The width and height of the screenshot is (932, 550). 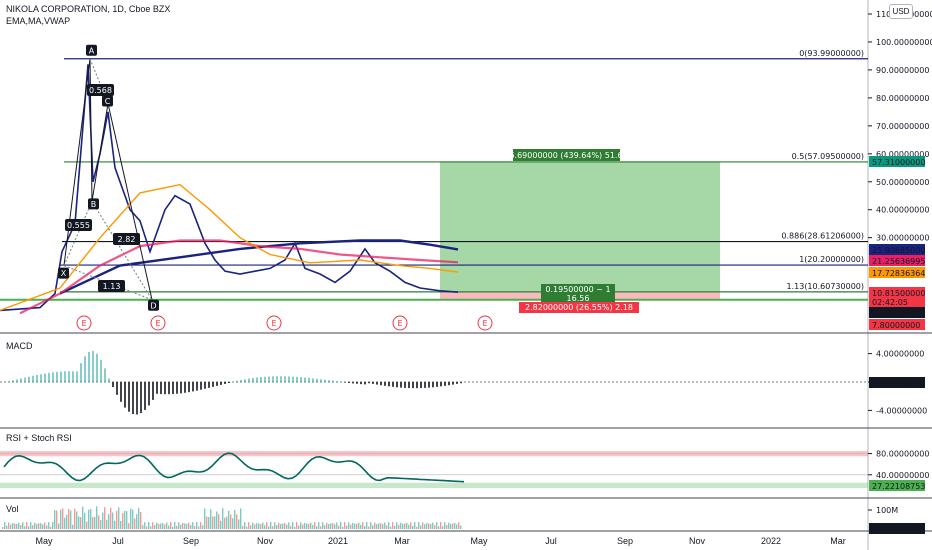 I want to click on ma-line, so click(x=239, y=277).